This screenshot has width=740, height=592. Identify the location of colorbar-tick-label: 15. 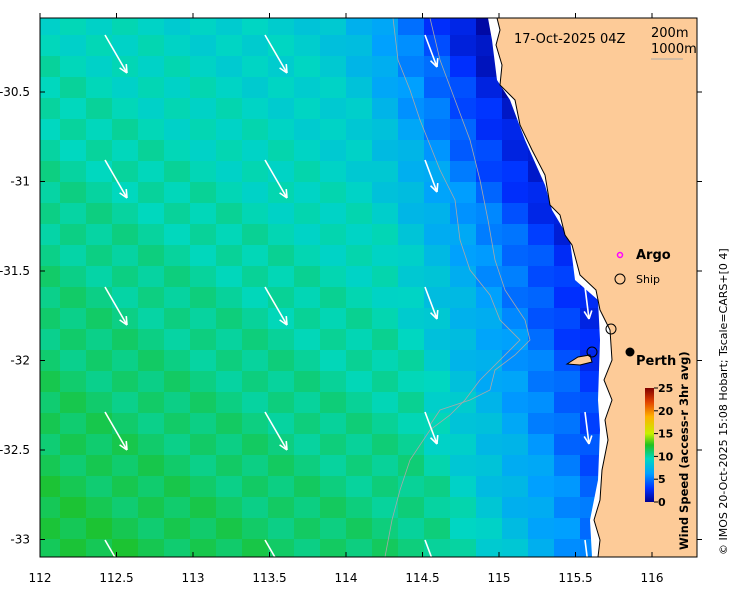
(665, 434).